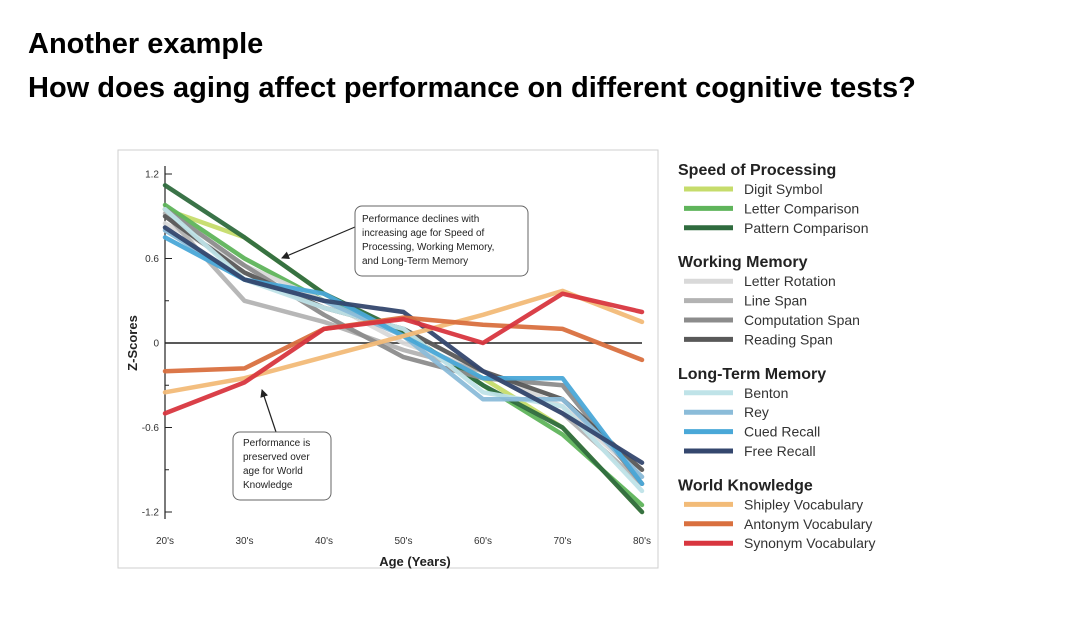 Image resolution: width=1080 pixels, height=630 pixels. What do you see at coordinates (152, 259) in the screenshot?
I see `y-tick-label: 0.6` at bounding box center [152, 259].